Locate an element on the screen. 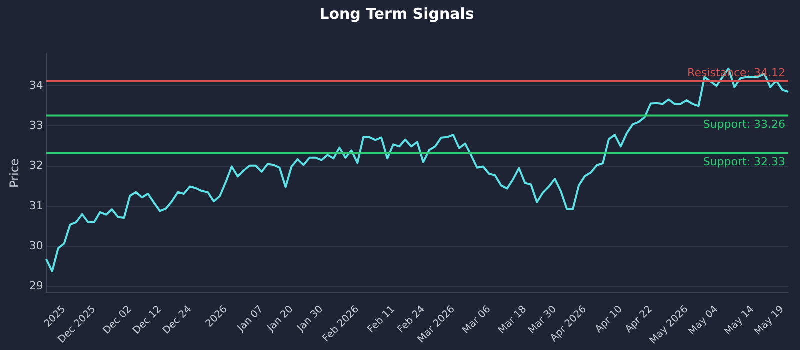 The width and height of the screenshot is (800, 350). x-tick-label: Jan 30 is located at coordinates (310, 319).